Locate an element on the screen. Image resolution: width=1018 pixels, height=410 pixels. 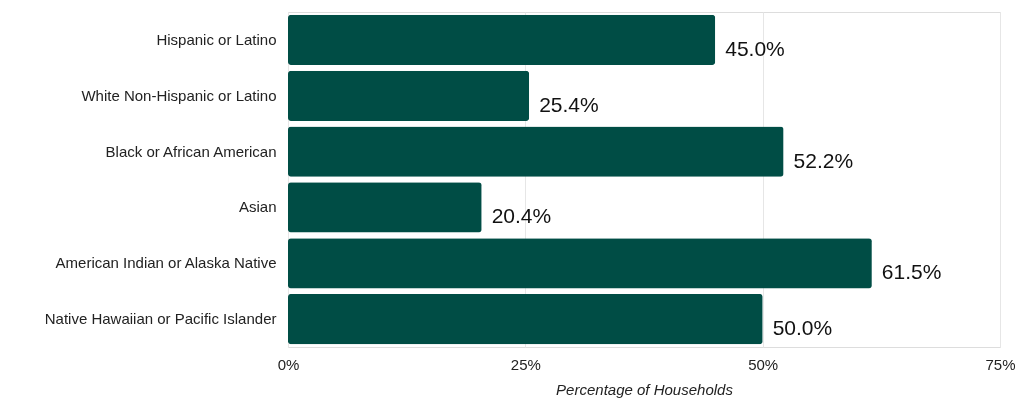
y-tick-label: Black or African American is located at coordinates (191, 151).